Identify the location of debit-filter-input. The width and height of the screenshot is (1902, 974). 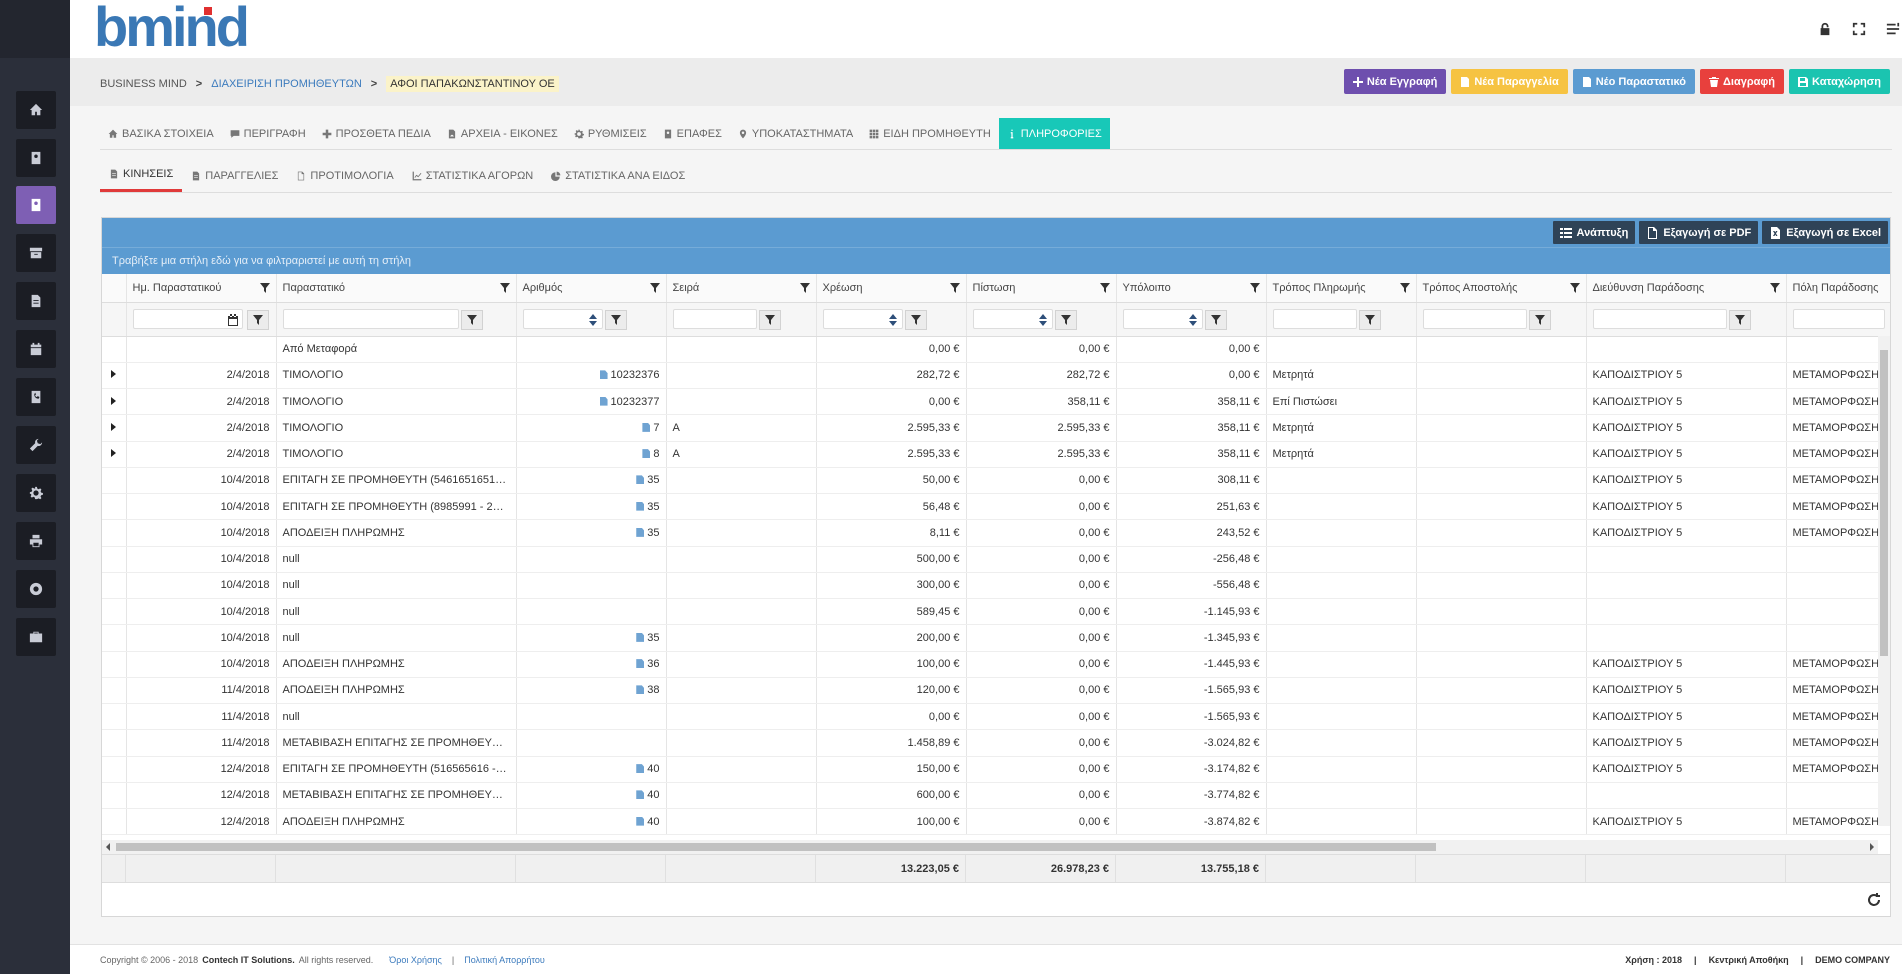
(862, 319).